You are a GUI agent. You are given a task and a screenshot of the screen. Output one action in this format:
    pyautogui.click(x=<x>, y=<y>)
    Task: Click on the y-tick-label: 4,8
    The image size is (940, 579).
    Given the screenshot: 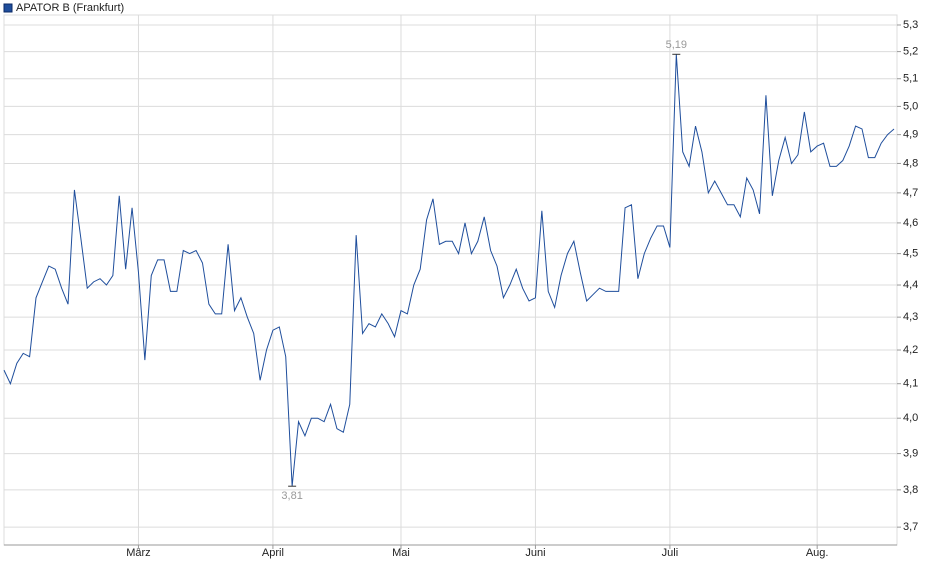 What is the action you would take?
    pyautogui.click(x=910, y=163)
    